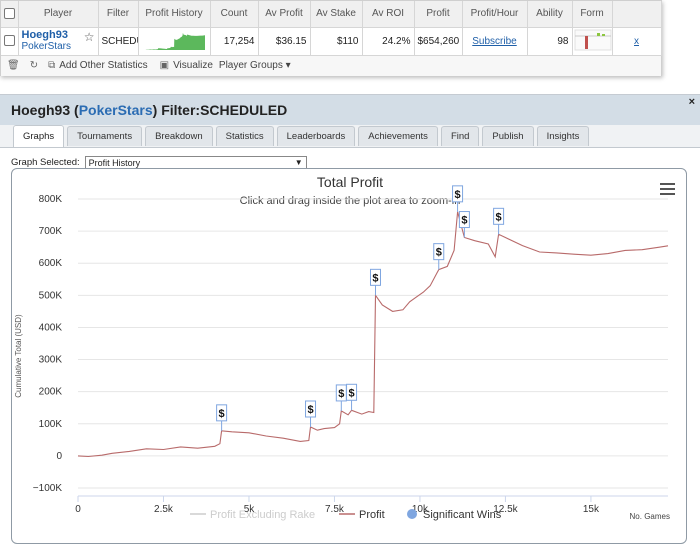  Describe the element at coordinates (234, 14) in the screenshot. I see `column-header-count: Count` at that location.